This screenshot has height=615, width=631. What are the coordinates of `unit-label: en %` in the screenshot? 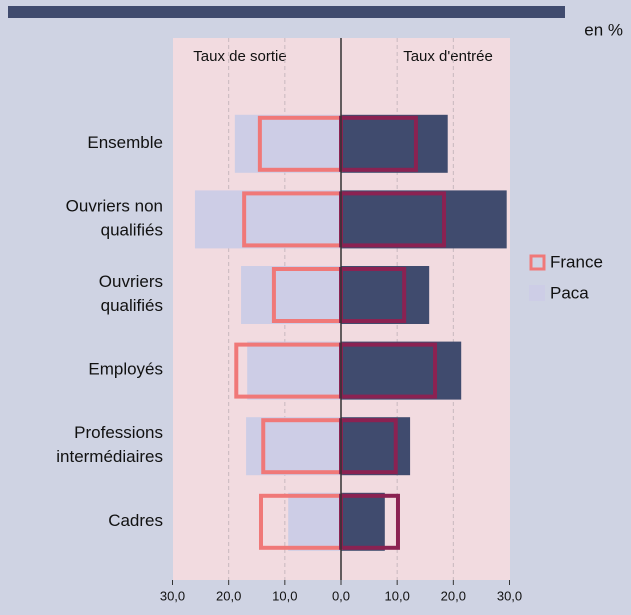 It's located at (603, 29).